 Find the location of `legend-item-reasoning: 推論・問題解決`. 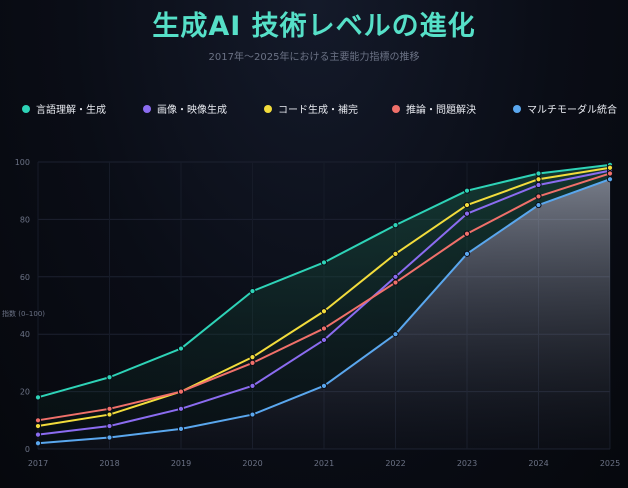

legend-item-reasoning: 推論・問題解決 is located at coordinates (434, 108).